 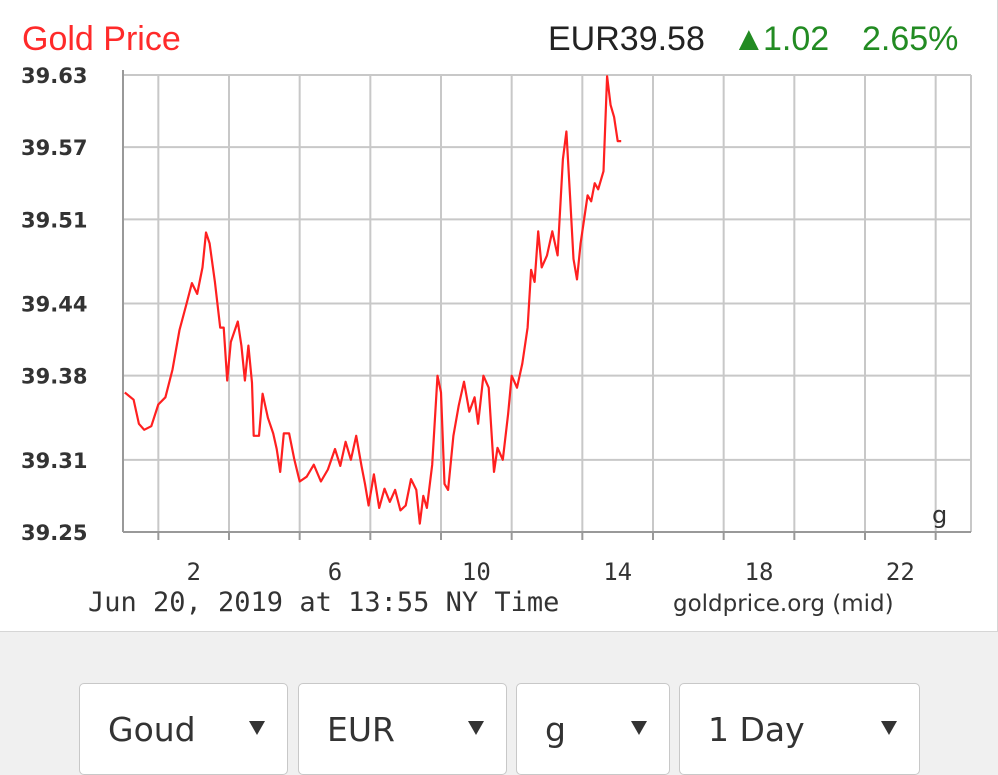 I want to click on range-select-value: 1 Day, so click(x=756, y=729).